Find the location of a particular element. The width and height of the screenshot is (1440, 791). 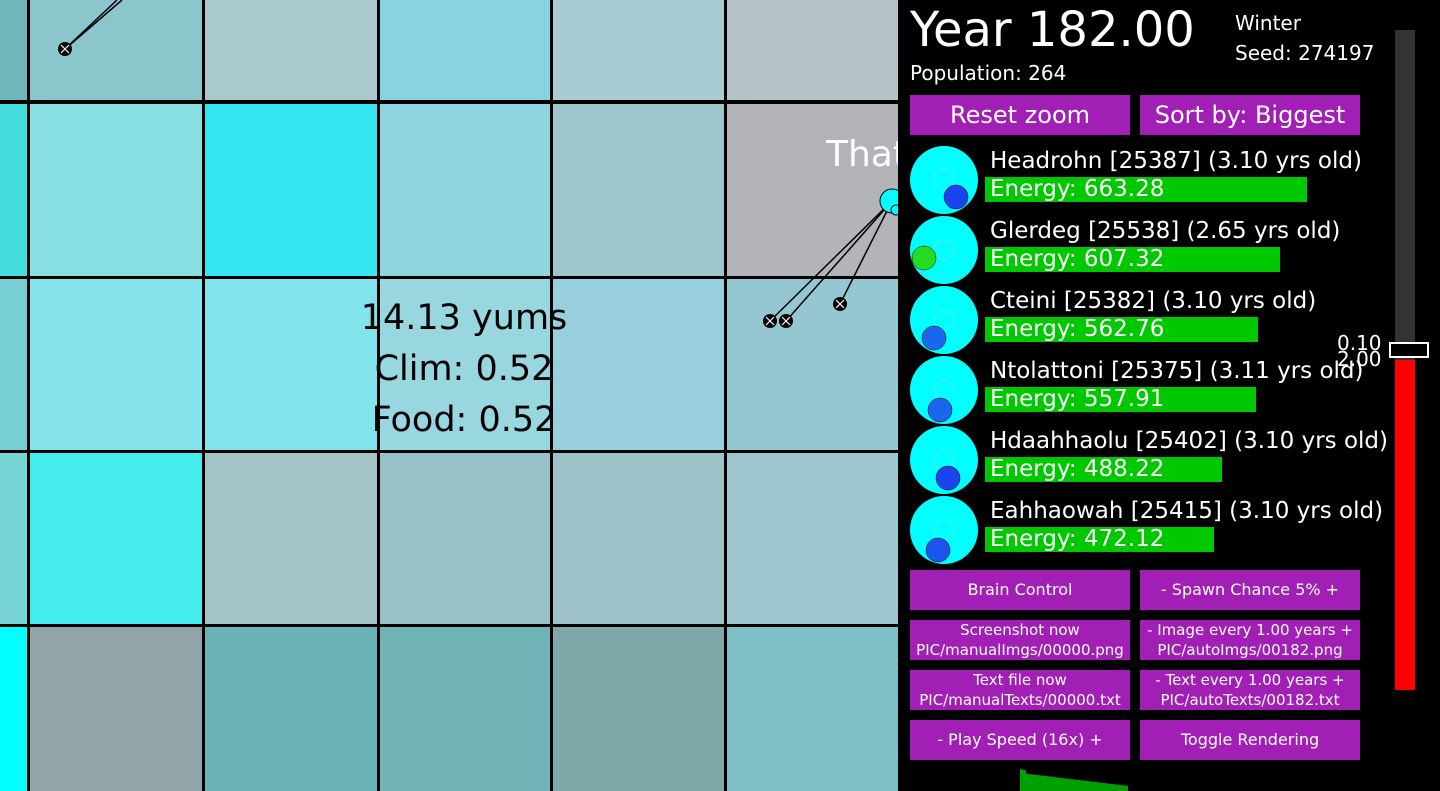

season-label: Winter is located at coordinates (1268, 23).